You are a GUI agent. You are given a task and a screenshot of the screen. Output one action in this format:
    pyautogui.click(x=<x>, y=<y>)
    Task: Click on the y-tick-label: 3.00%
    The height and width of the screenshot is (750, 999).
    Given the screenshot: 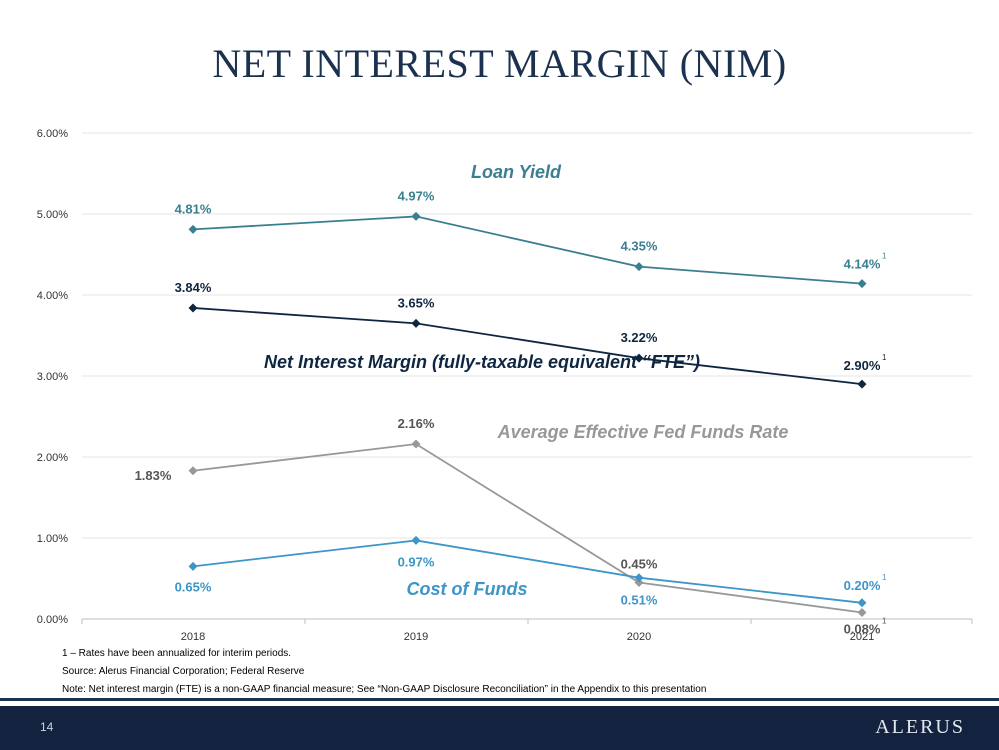 What is the action you would take?
    pyautogui.click(x=52, y=377)
    